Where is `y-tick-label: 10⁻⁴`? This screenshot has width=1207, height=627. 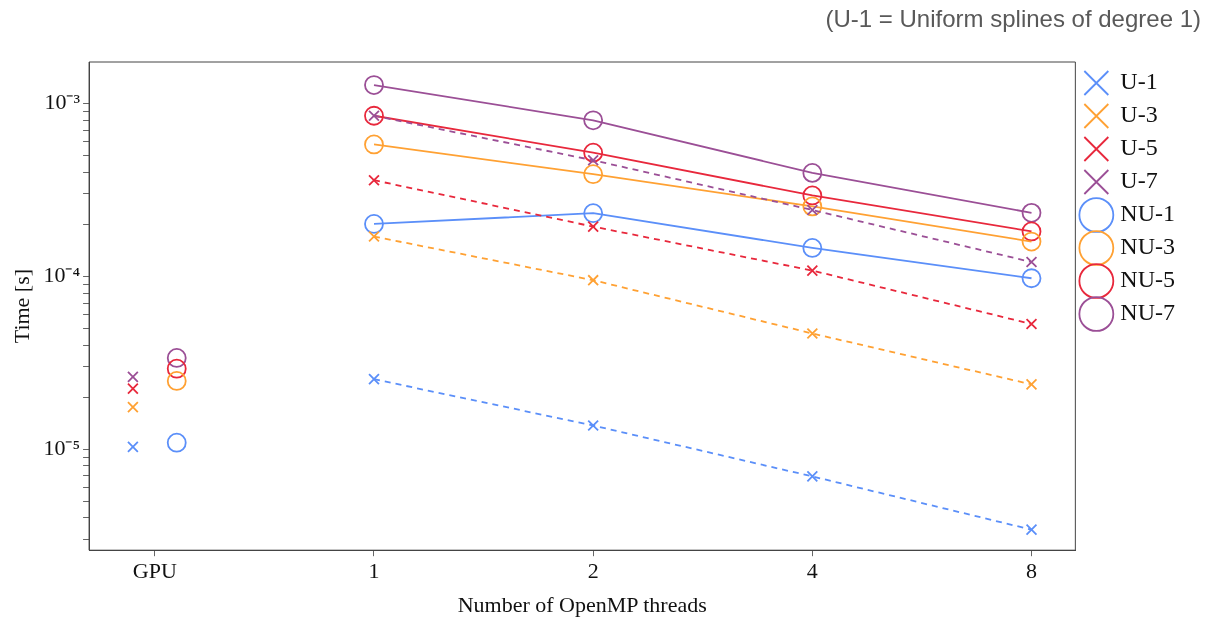
y-tick-label: 10⁻⁴ is located at coordinates (62, 275).